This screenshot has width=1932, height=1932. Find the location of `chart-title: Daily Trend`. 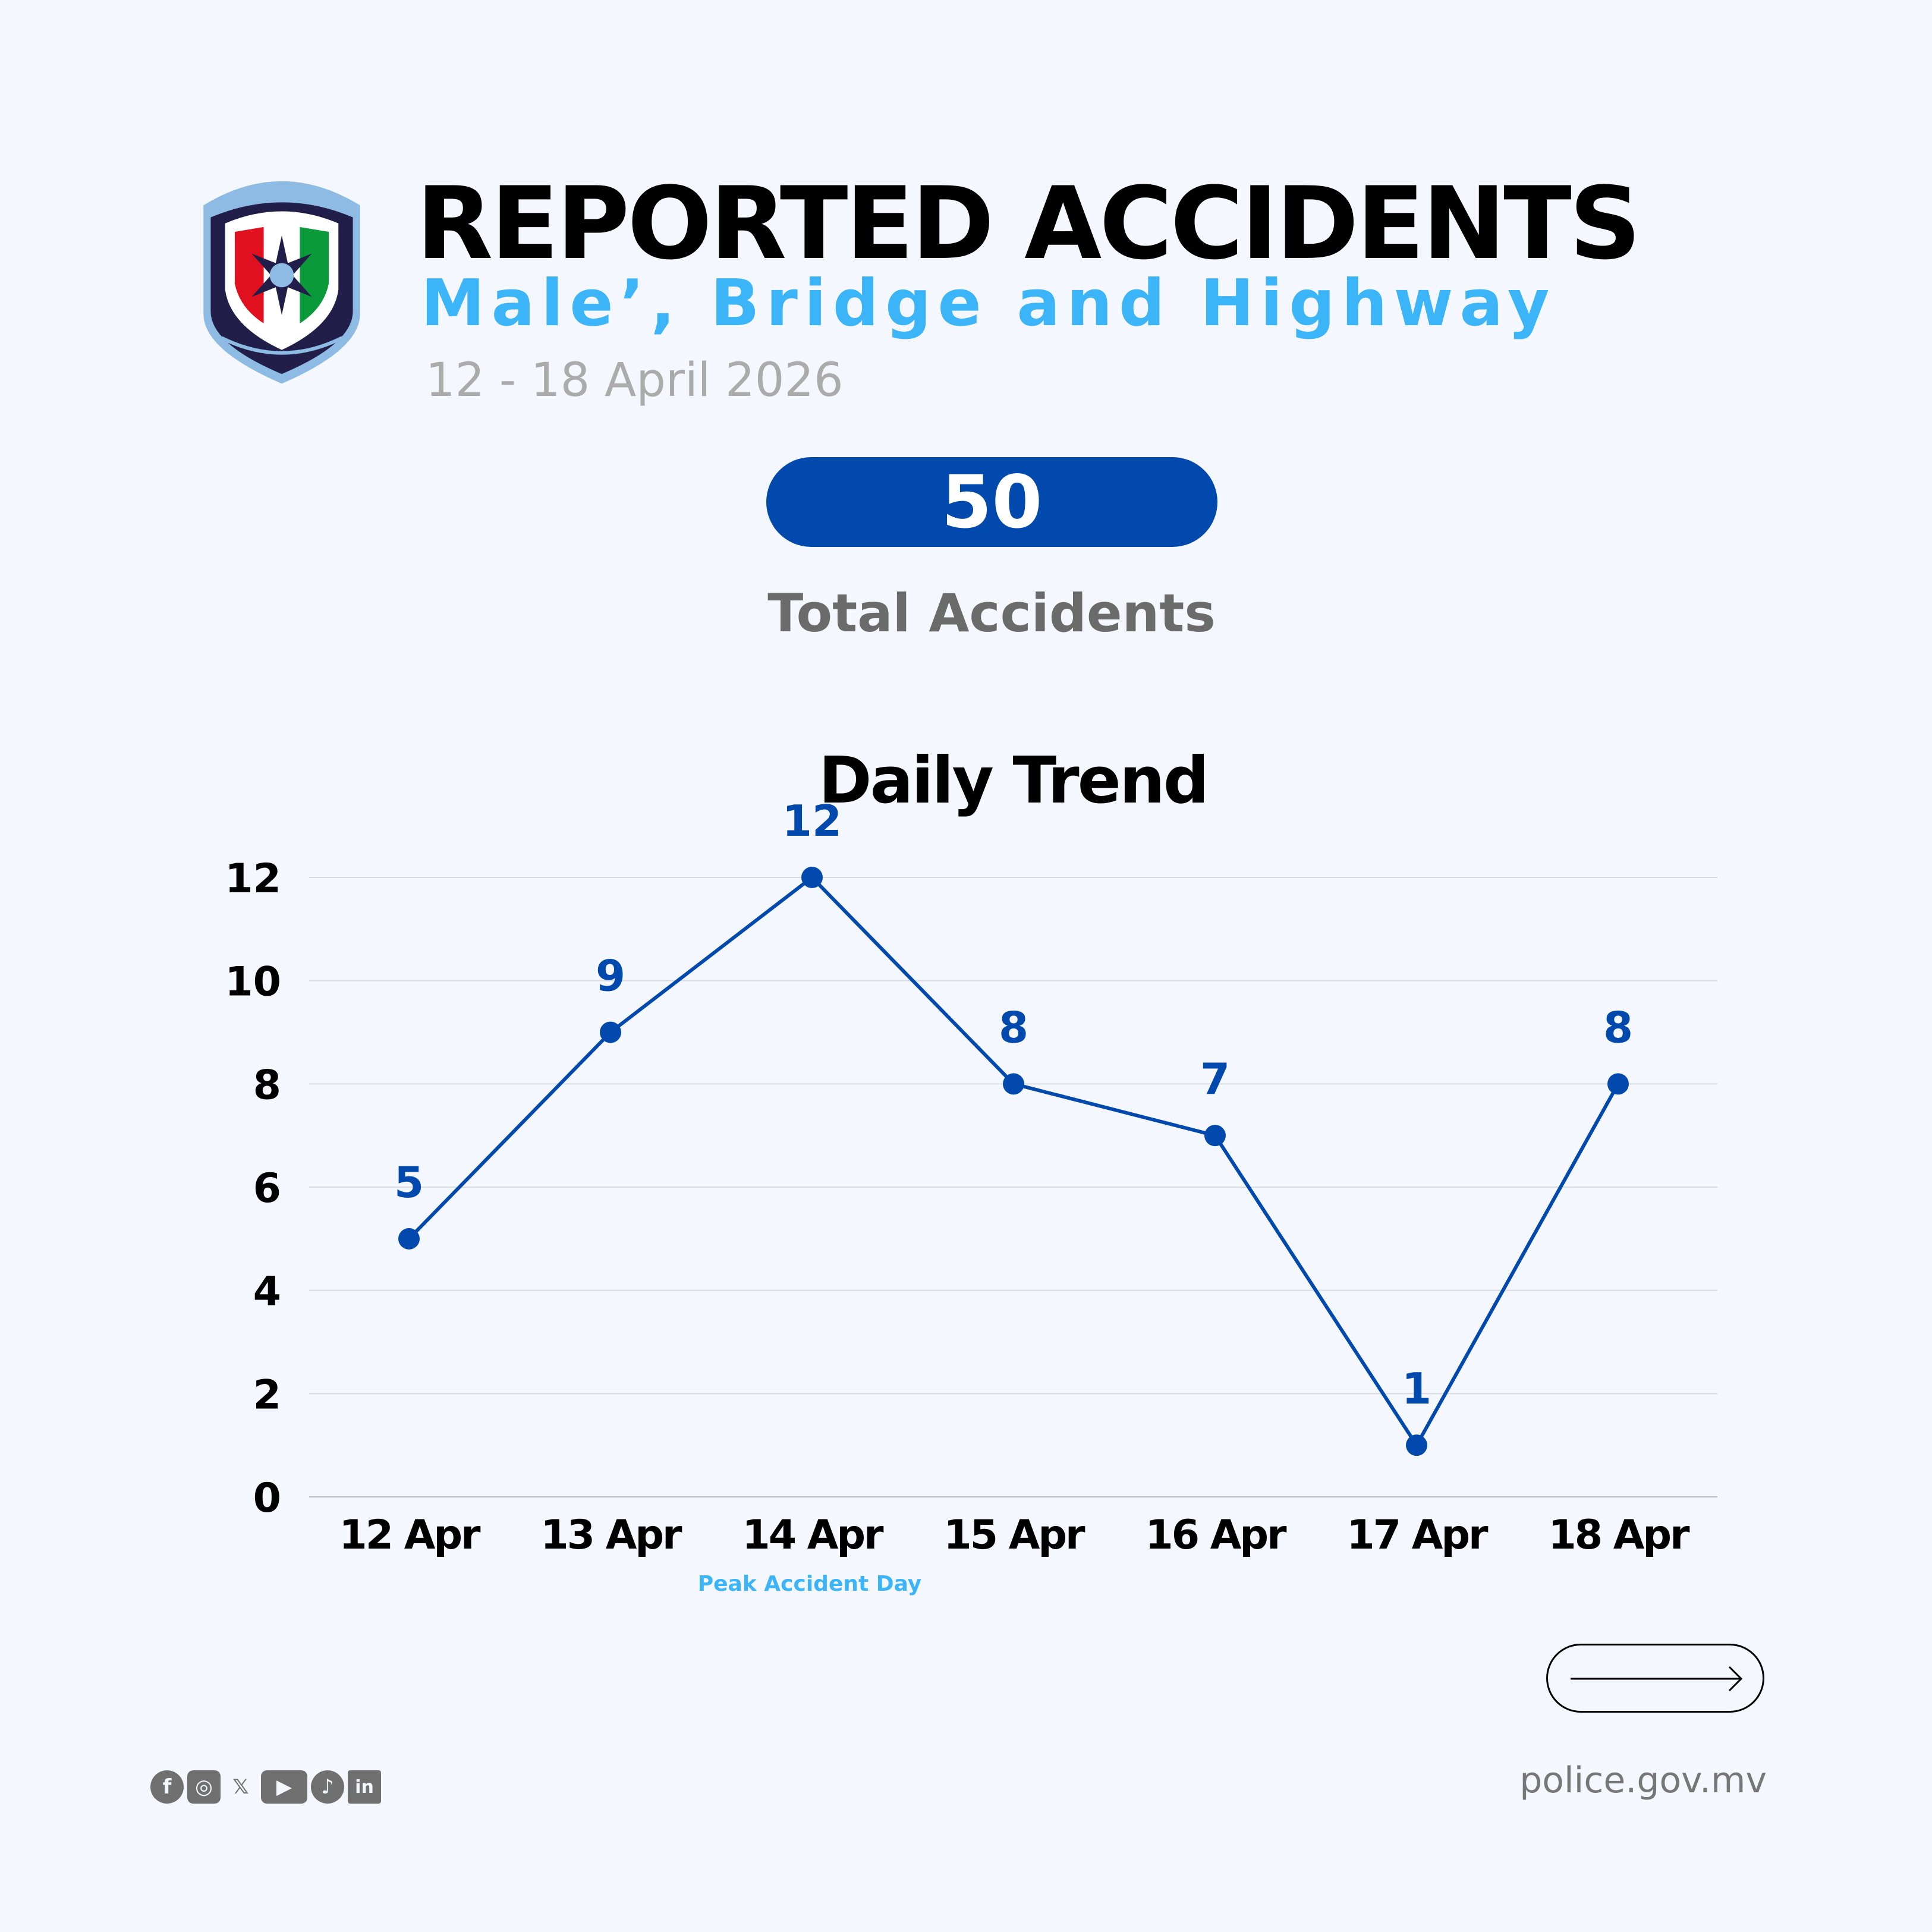

chart-title: Daily Trend is located at coordinates (1013, 781).